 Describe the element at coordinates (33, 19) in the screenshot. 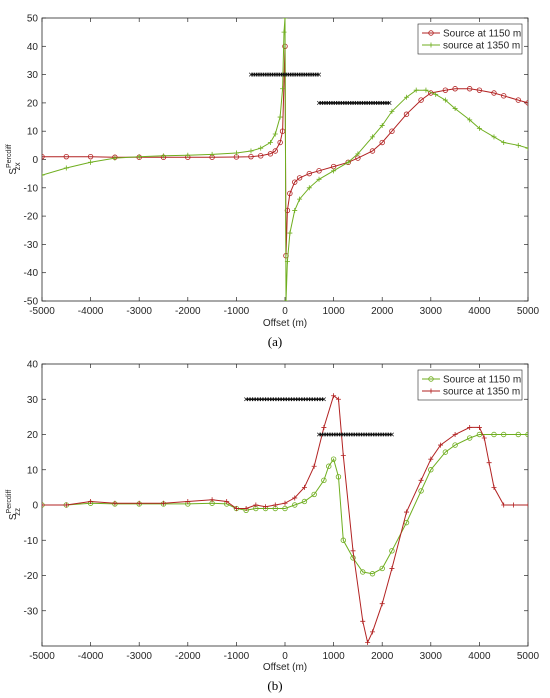

I see `y-tick-label: 50` at that location.